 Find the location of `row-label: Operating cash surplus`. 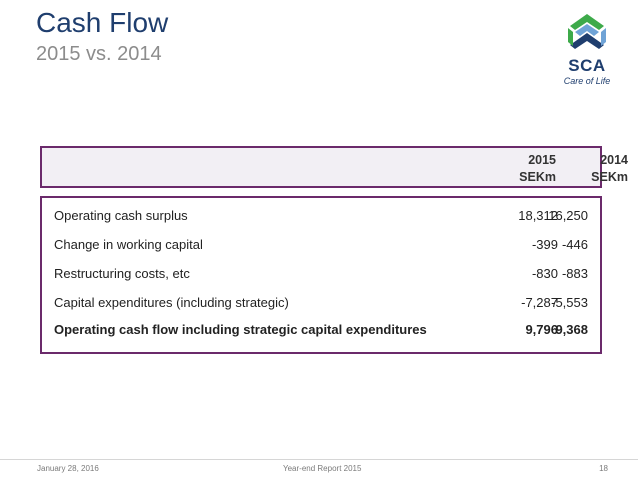

row-label: Operating cash surplus is located at coordinates (121, 215).